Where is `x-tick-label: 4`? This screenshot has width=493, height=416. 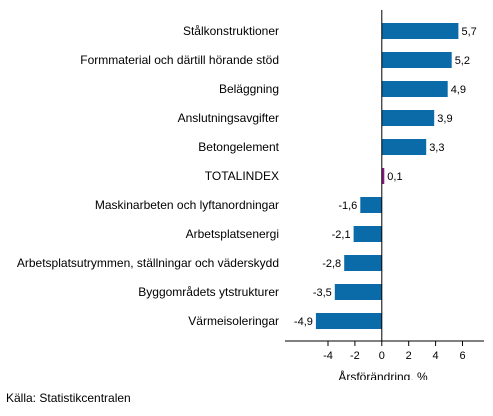
x-tick-label: 4 is located at coordinates (436, 356).